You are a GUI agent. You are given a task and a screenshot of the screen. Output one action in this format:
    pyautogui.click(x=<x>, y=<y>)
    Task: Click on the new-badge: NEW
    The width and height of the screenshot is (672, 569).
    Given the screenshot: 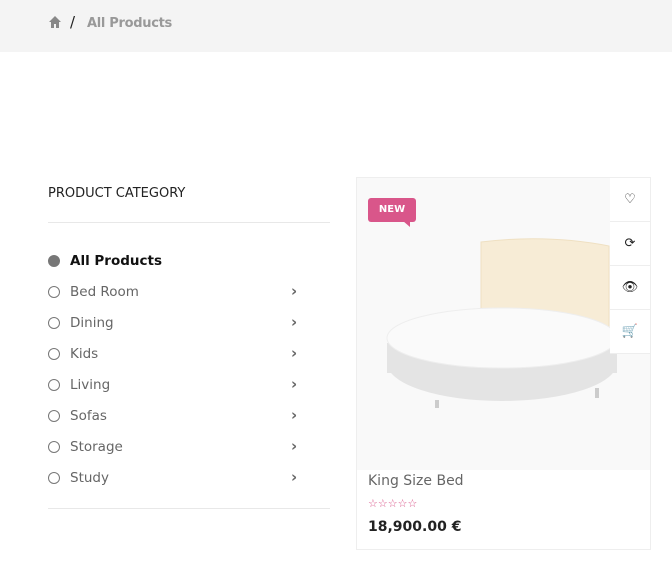 What is the action you would take?
    pyautogui.click(x=392, y=212)
    